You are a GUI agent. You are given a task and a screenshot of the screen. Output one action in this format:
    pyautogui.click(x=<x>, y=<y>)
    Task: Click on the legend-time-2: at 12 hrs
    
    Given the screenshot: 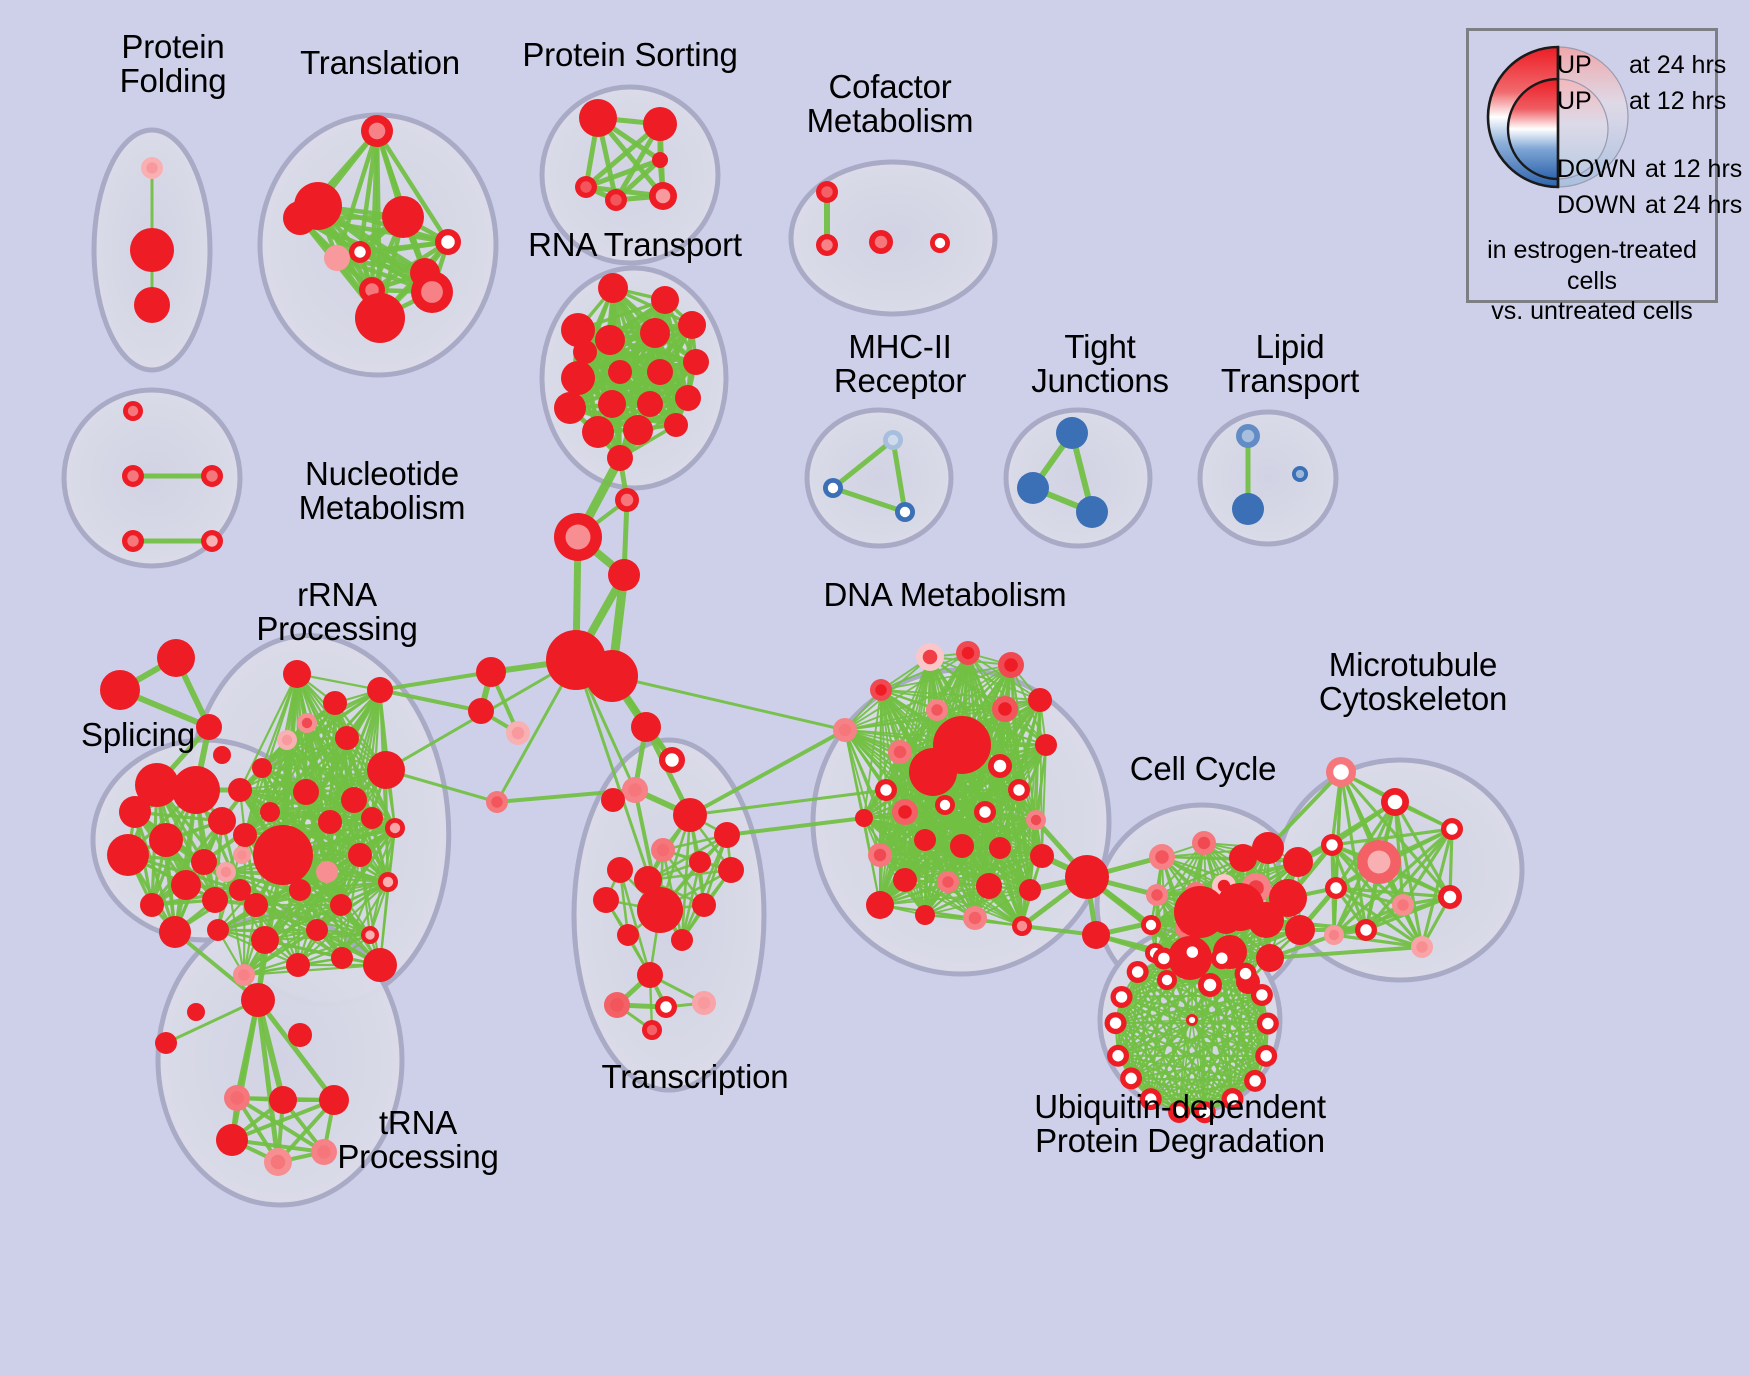 What is the action you would take?
    pyautogui.click(x=1694, y=169)
    